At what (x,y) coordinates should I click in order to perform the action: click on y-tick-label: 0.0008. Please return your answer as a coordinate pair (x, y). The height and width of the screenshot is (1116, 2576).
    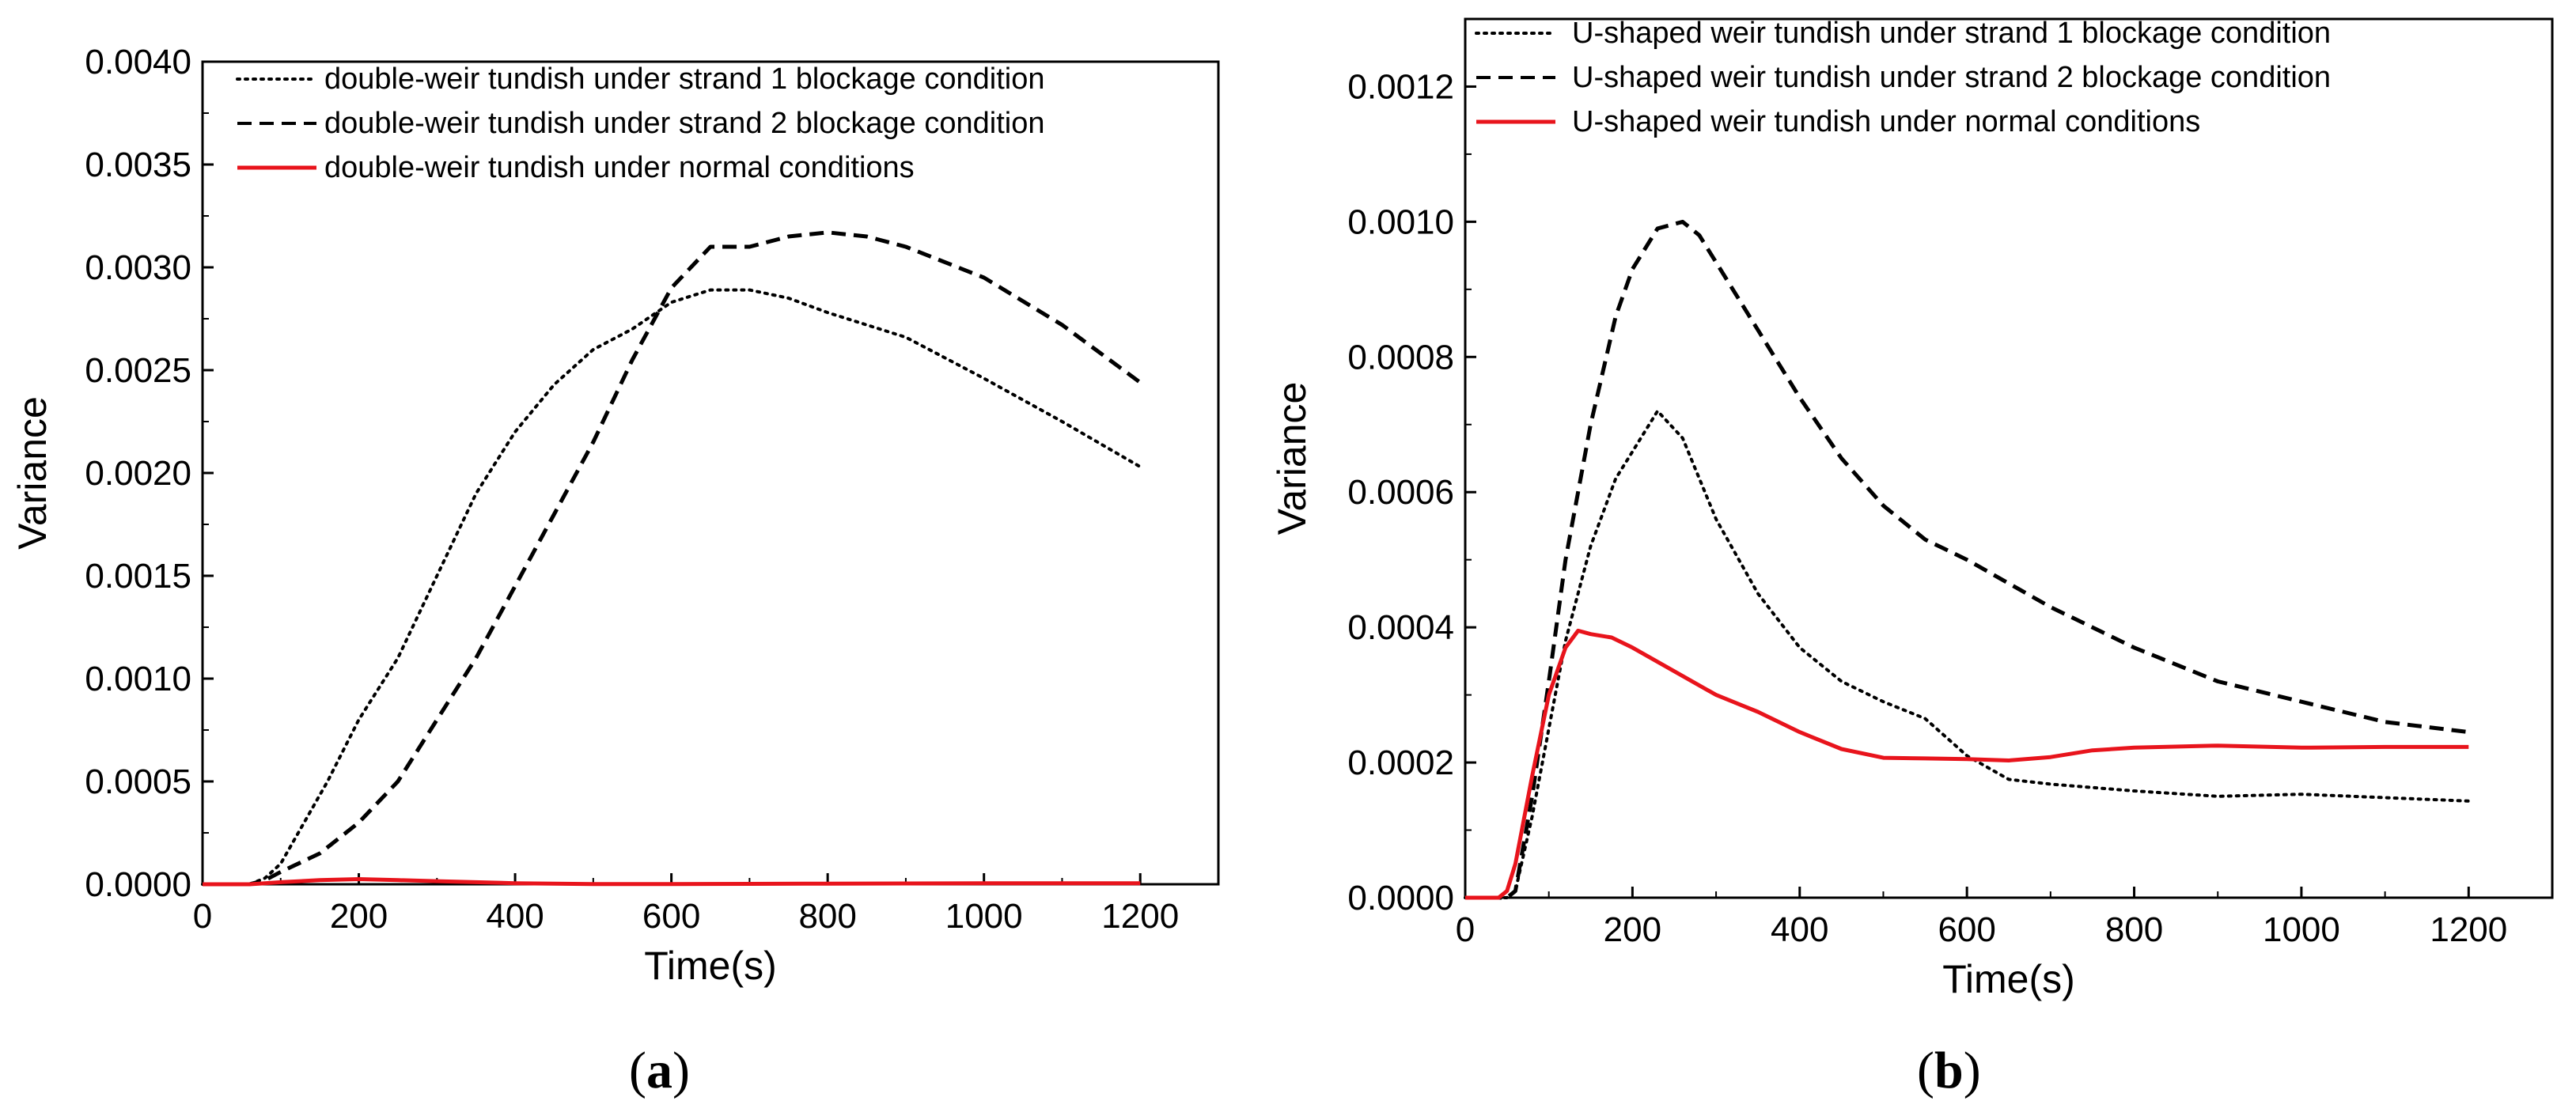
    Looking at the image, I should click on (1400, 357).